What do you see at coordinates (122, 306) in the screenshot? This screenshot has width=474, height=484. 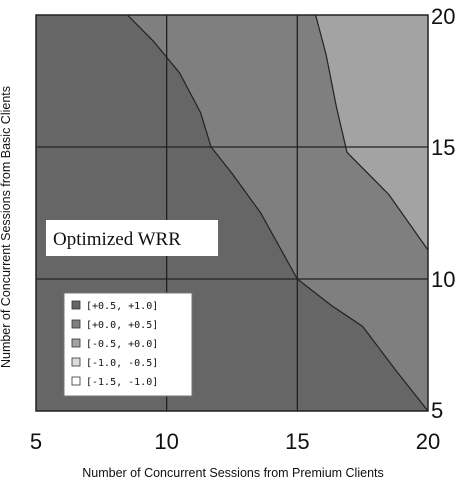 I see `legend-label: [+0.5, +1.0]` at bounding box center [122, 306].